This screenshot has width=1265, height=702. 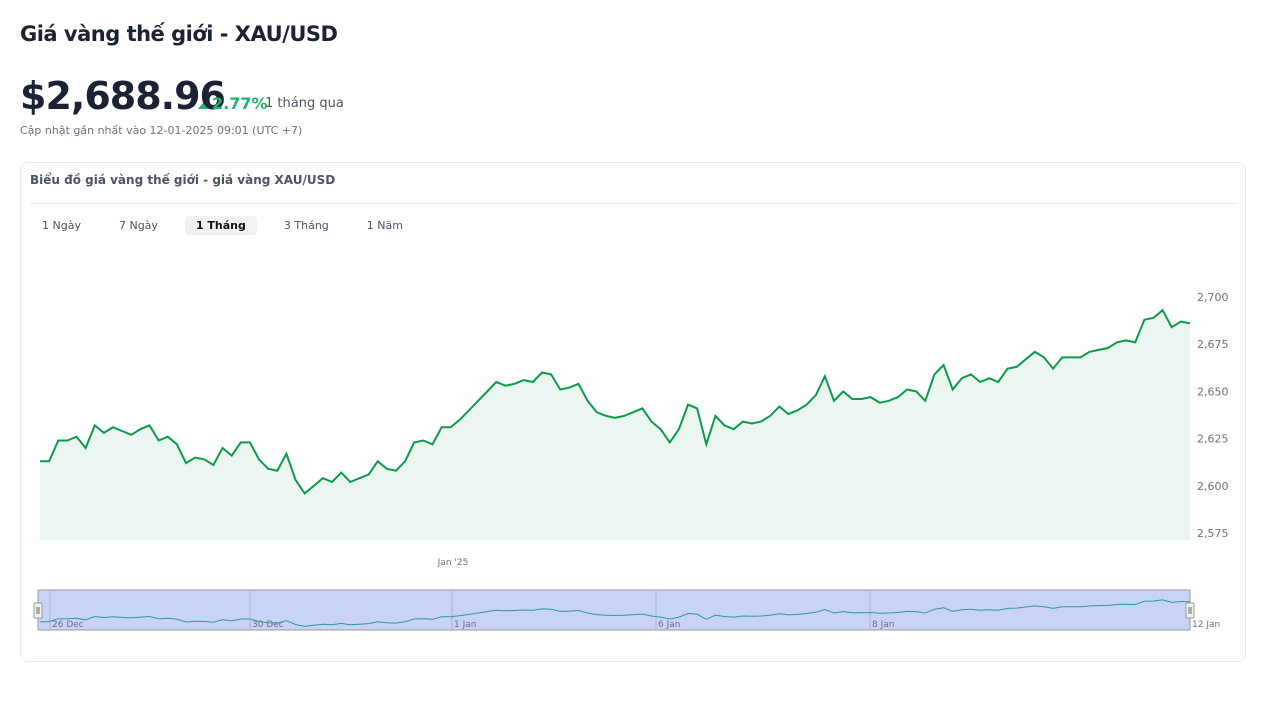 I want to click on tab-1-month: 1 Tháng, so click(x=220, y=225).